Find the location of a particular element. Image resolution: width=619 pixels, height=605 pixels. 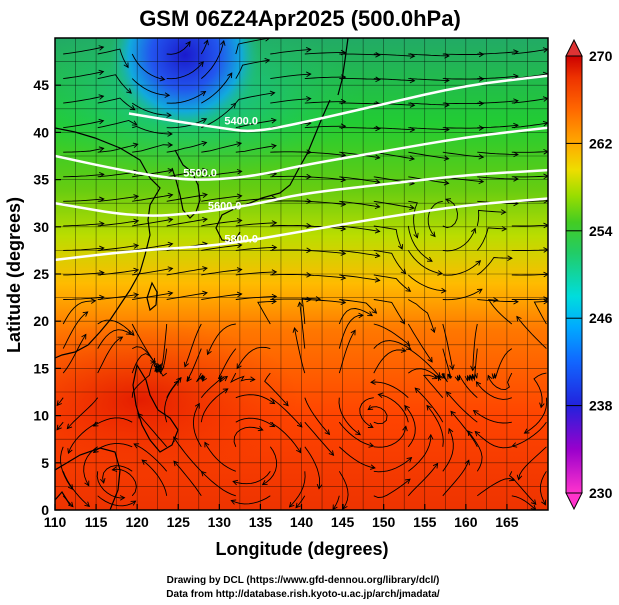

coast-borneo is located at coordinates (88, 478).